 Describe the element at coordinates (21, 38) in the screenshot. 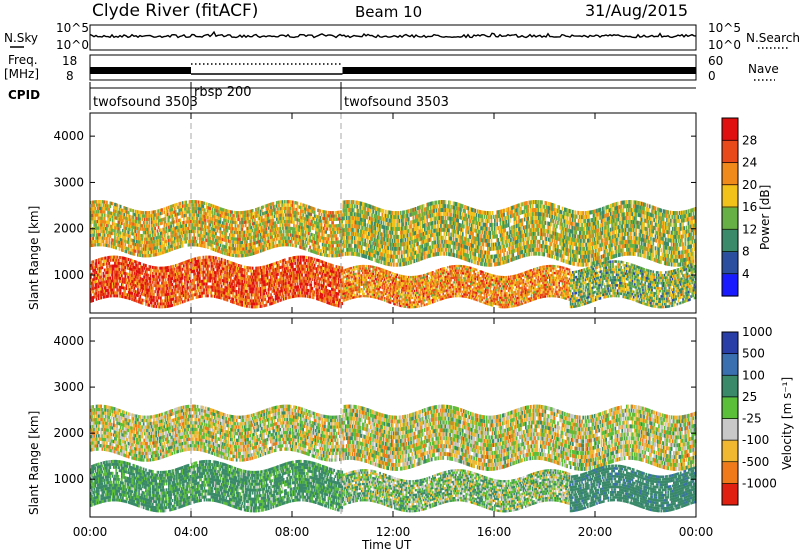

I see `noise-left-label: N.Sky` at that location.